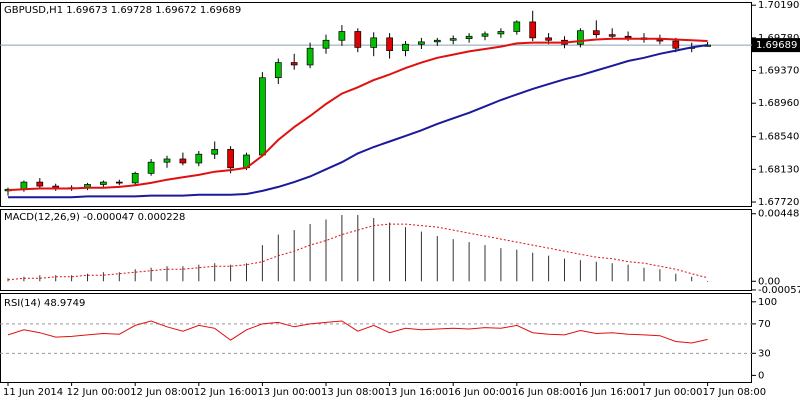  I want to click on indicator-title: RSI(14) 48.9749, so click(44, 303).